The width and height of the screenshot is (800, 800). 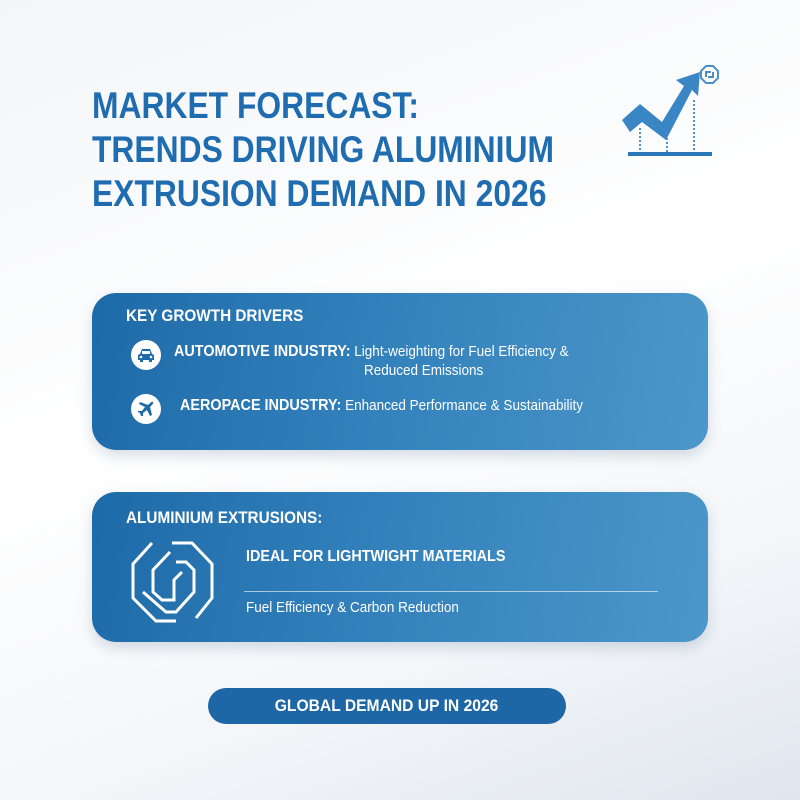 What do you see at coordinates (352, 607) in the screenshot?
I see `extrusions-detail: Fuel Efficiency & Carbon Reduction` at bounding box center [352, 607].